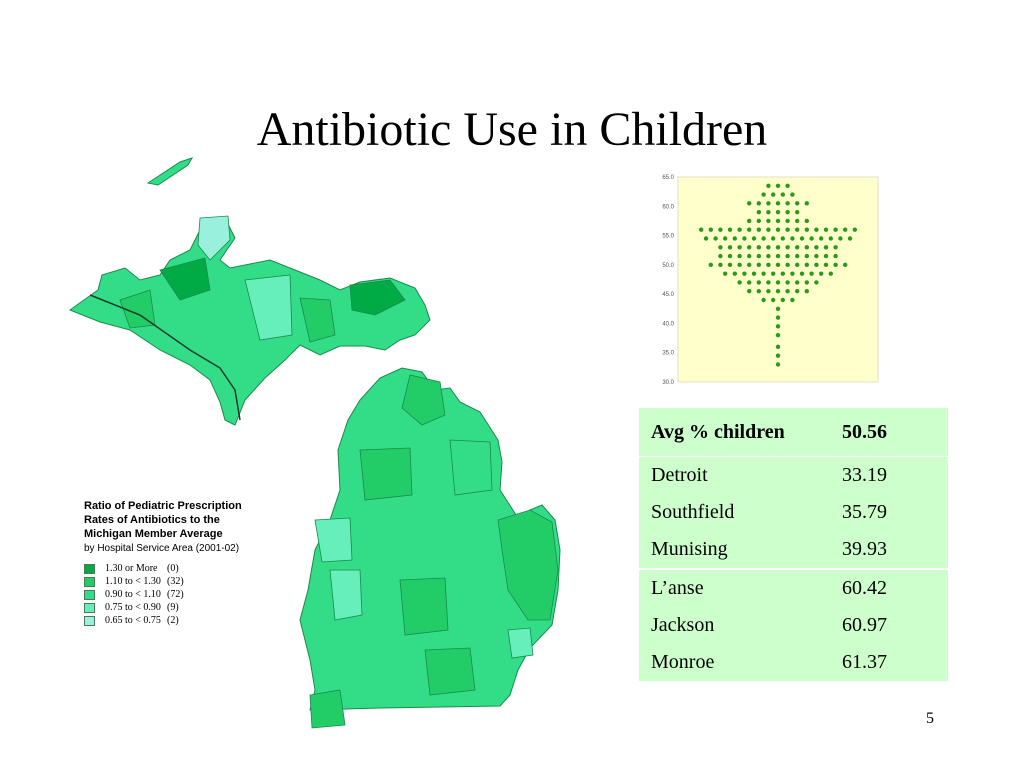  What do you see at coordinates (424, 606) in the screenshot?
I see `lp-region-center` at bounding box center [424, 606].